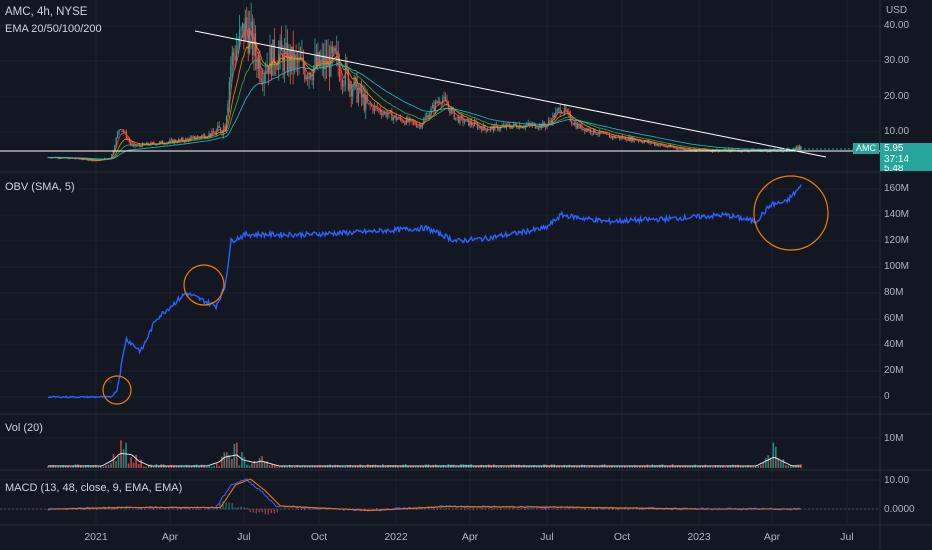 Image resolution: width=932 pixels, height=550 pixels. Describe the element at coordinates (547, 537) in the screenshot. I see `x-tick-jul-2022: Jul` at that location.